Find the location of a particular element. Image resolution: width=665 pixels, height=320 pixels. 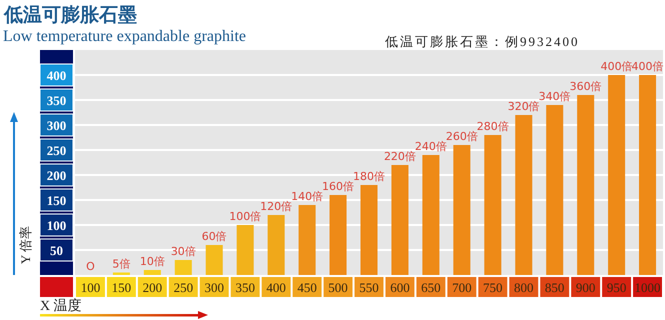

data-label: 320倍 is located at coordinates (524, 106).